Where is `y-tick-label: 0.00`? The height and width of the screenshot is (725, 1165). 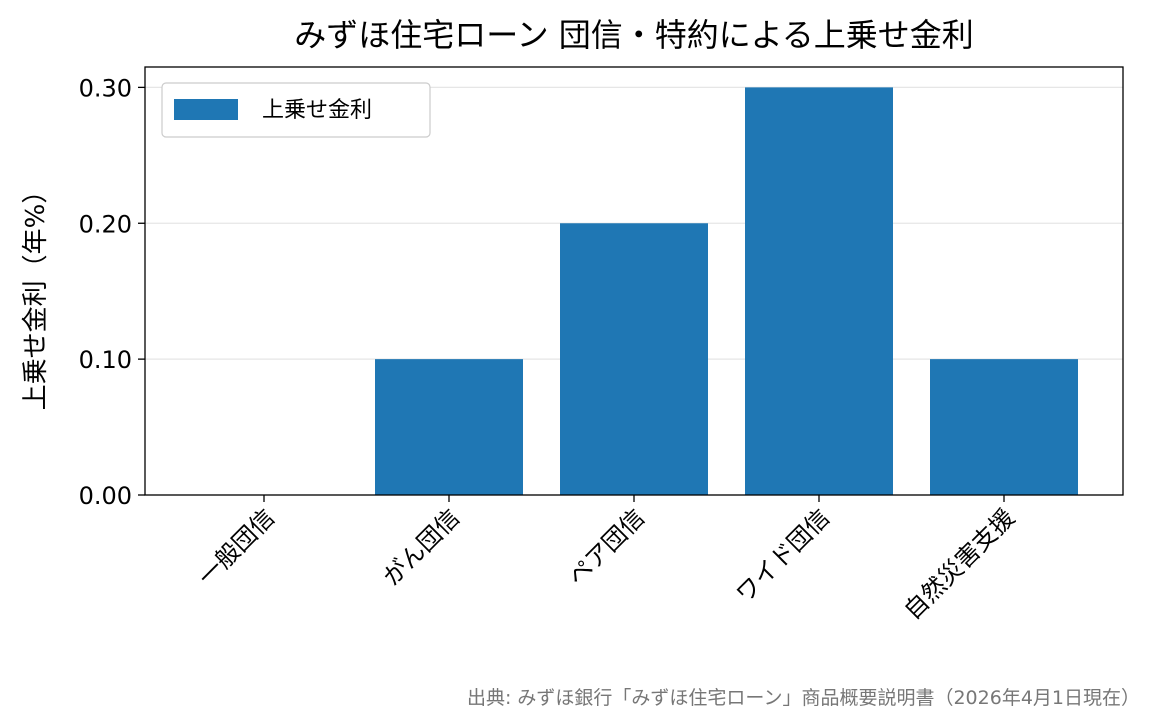
y-tick-label: 0.00 is located at coordinates (105, 496).